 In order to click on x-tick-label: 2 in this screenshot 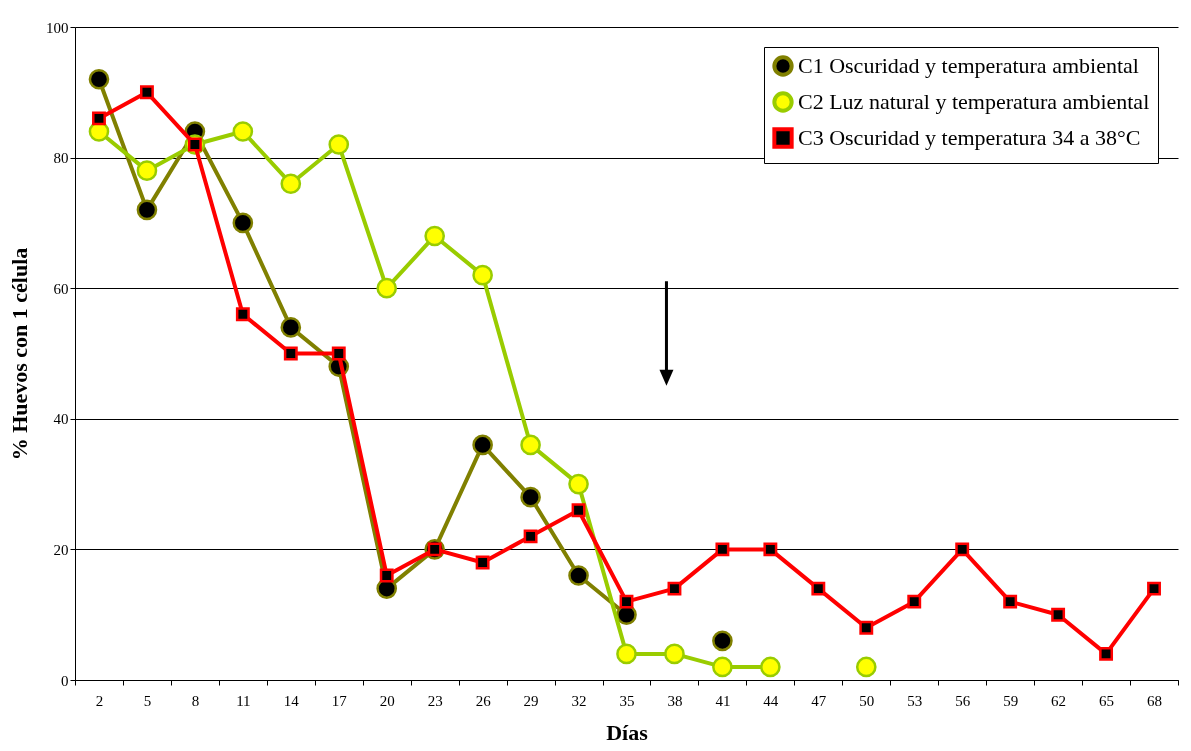, I will do `click(99, 700)`.